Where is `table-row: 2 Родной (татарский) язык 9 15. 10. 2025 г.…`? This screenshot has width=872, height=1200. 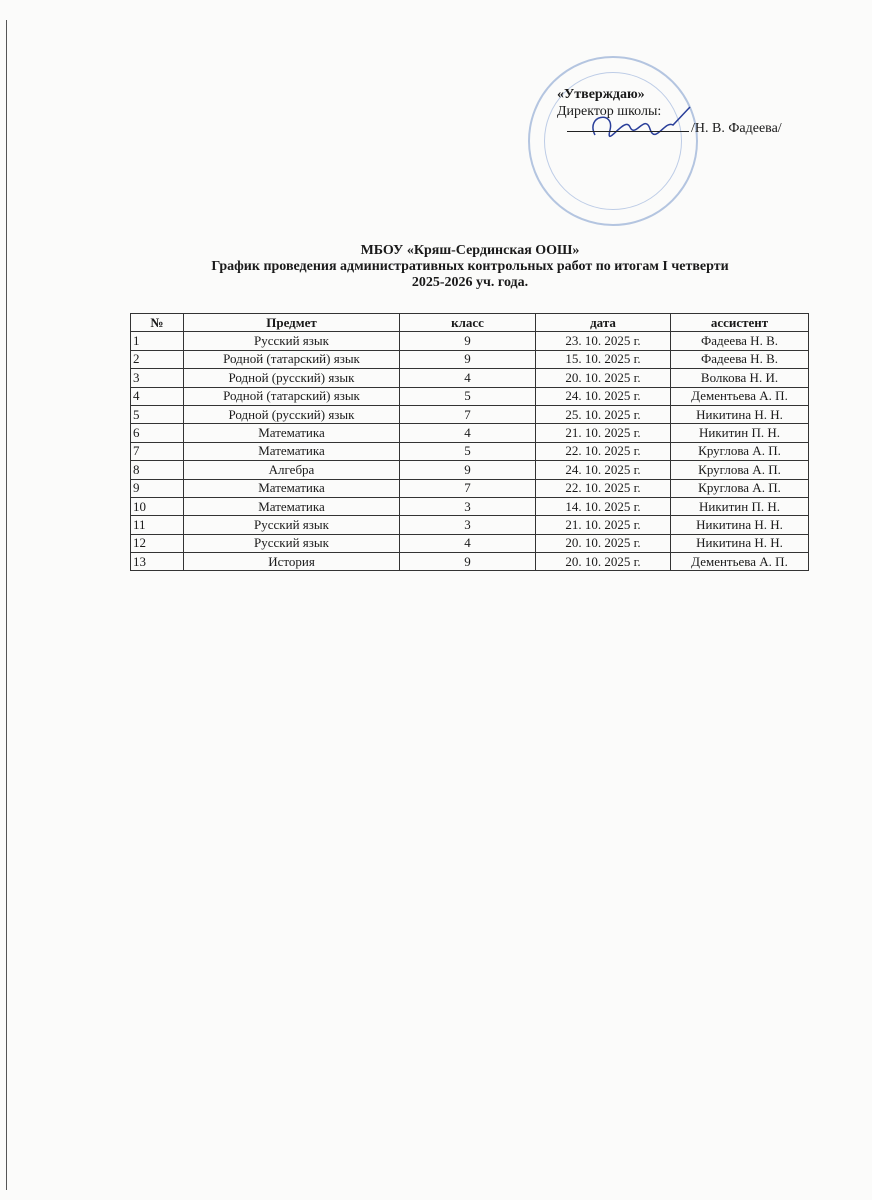 table-row: 2 Родной (татарский) язык 9 15. 10. 2025 г.… is located at coordinates (469, 359).